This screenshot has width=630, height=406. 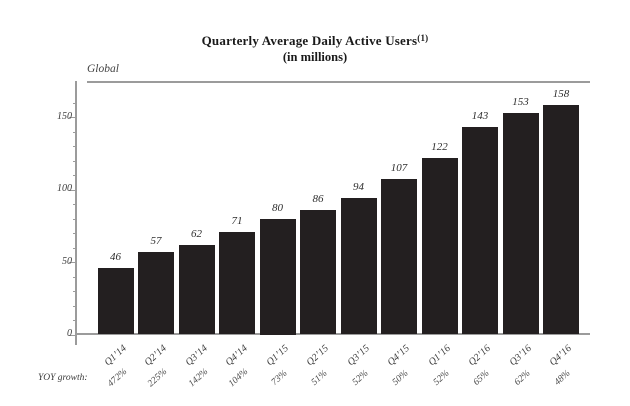 I want to click on bar-value-label: 86, so click(x=318, y=198).